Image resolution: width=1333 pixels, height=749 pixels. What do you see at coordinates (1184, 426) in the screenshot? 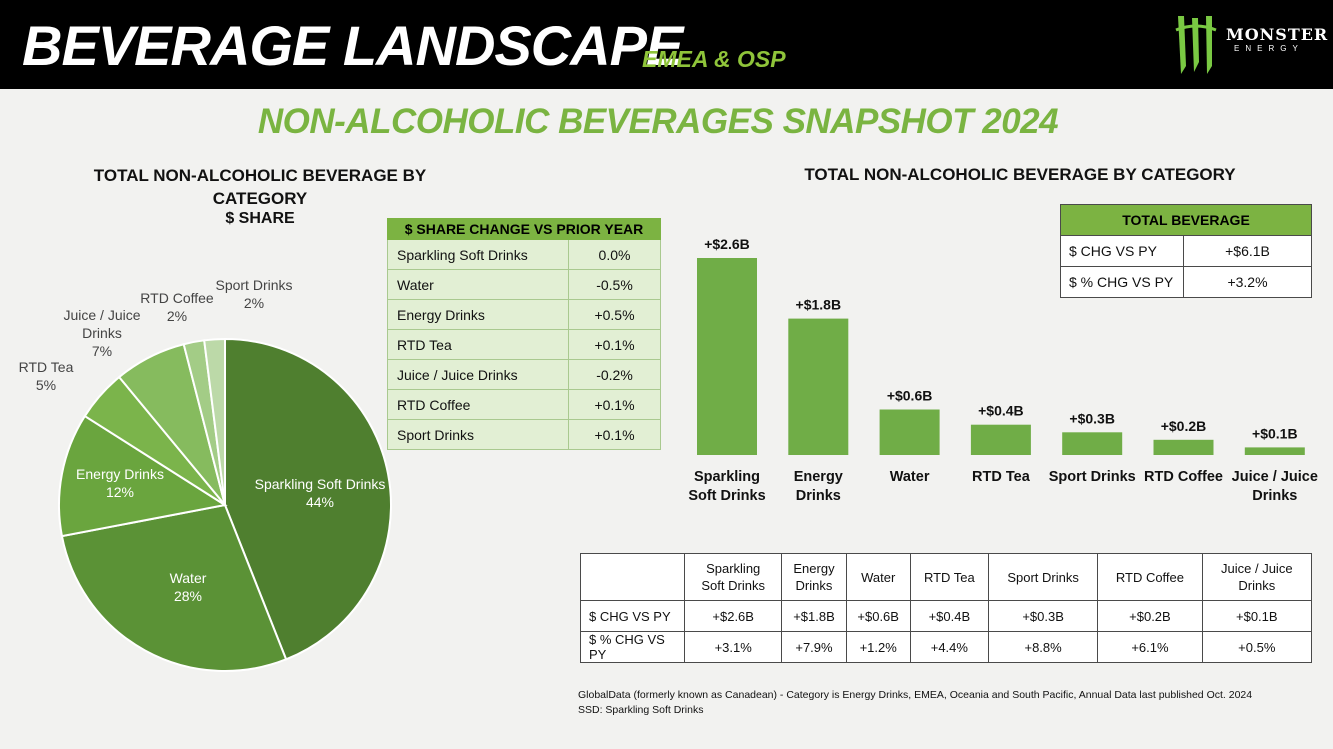
I see `bar-data-label: +$0.2B` at bounding box center [1184, 426].